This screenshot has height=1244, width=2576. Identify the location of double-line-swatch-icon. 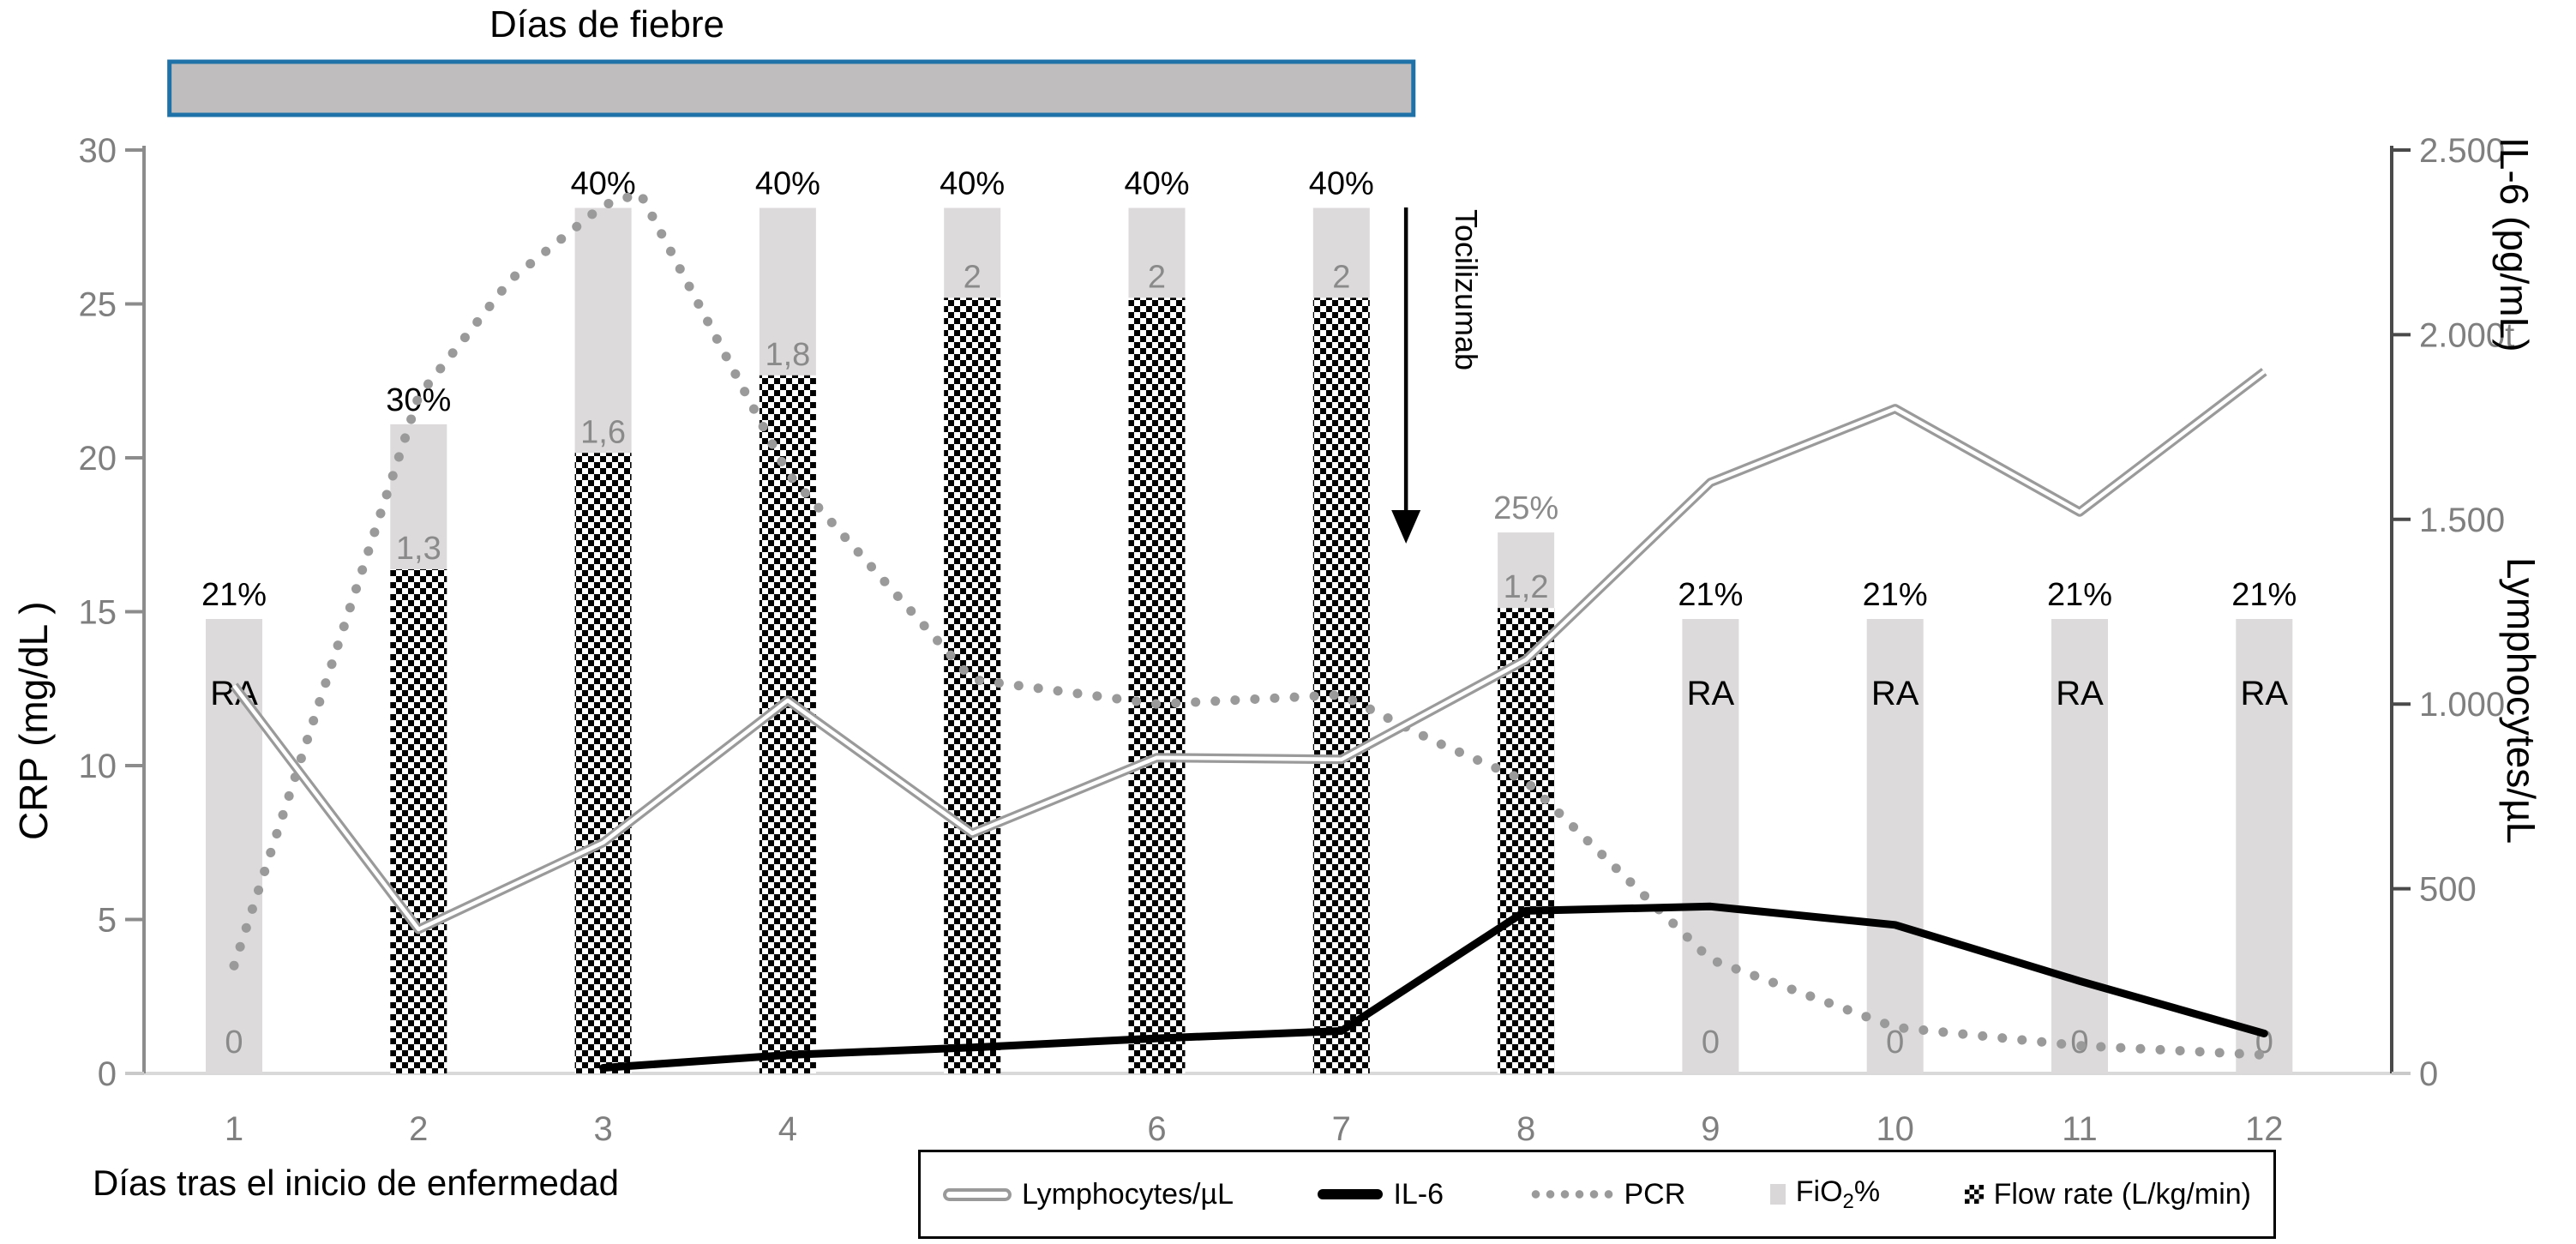
(977, 1194).